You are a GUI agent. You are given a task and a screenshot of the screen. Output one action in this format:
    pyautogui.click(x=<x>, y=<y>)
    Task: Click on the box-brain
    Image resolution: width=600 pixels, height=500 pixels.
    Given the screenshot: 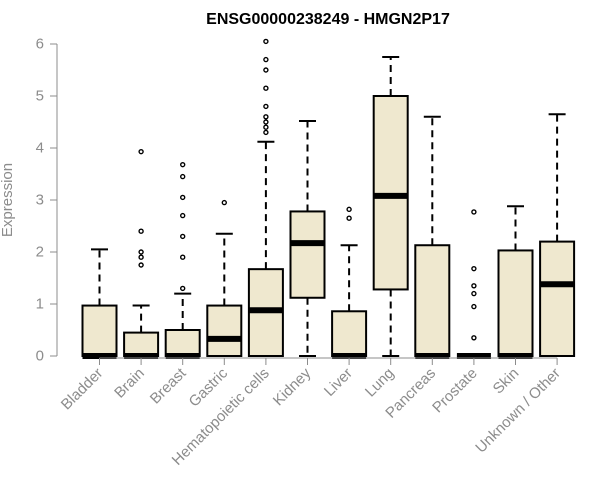 What is the action you would take?
    pyautogui.click(x=141, y=253)
    